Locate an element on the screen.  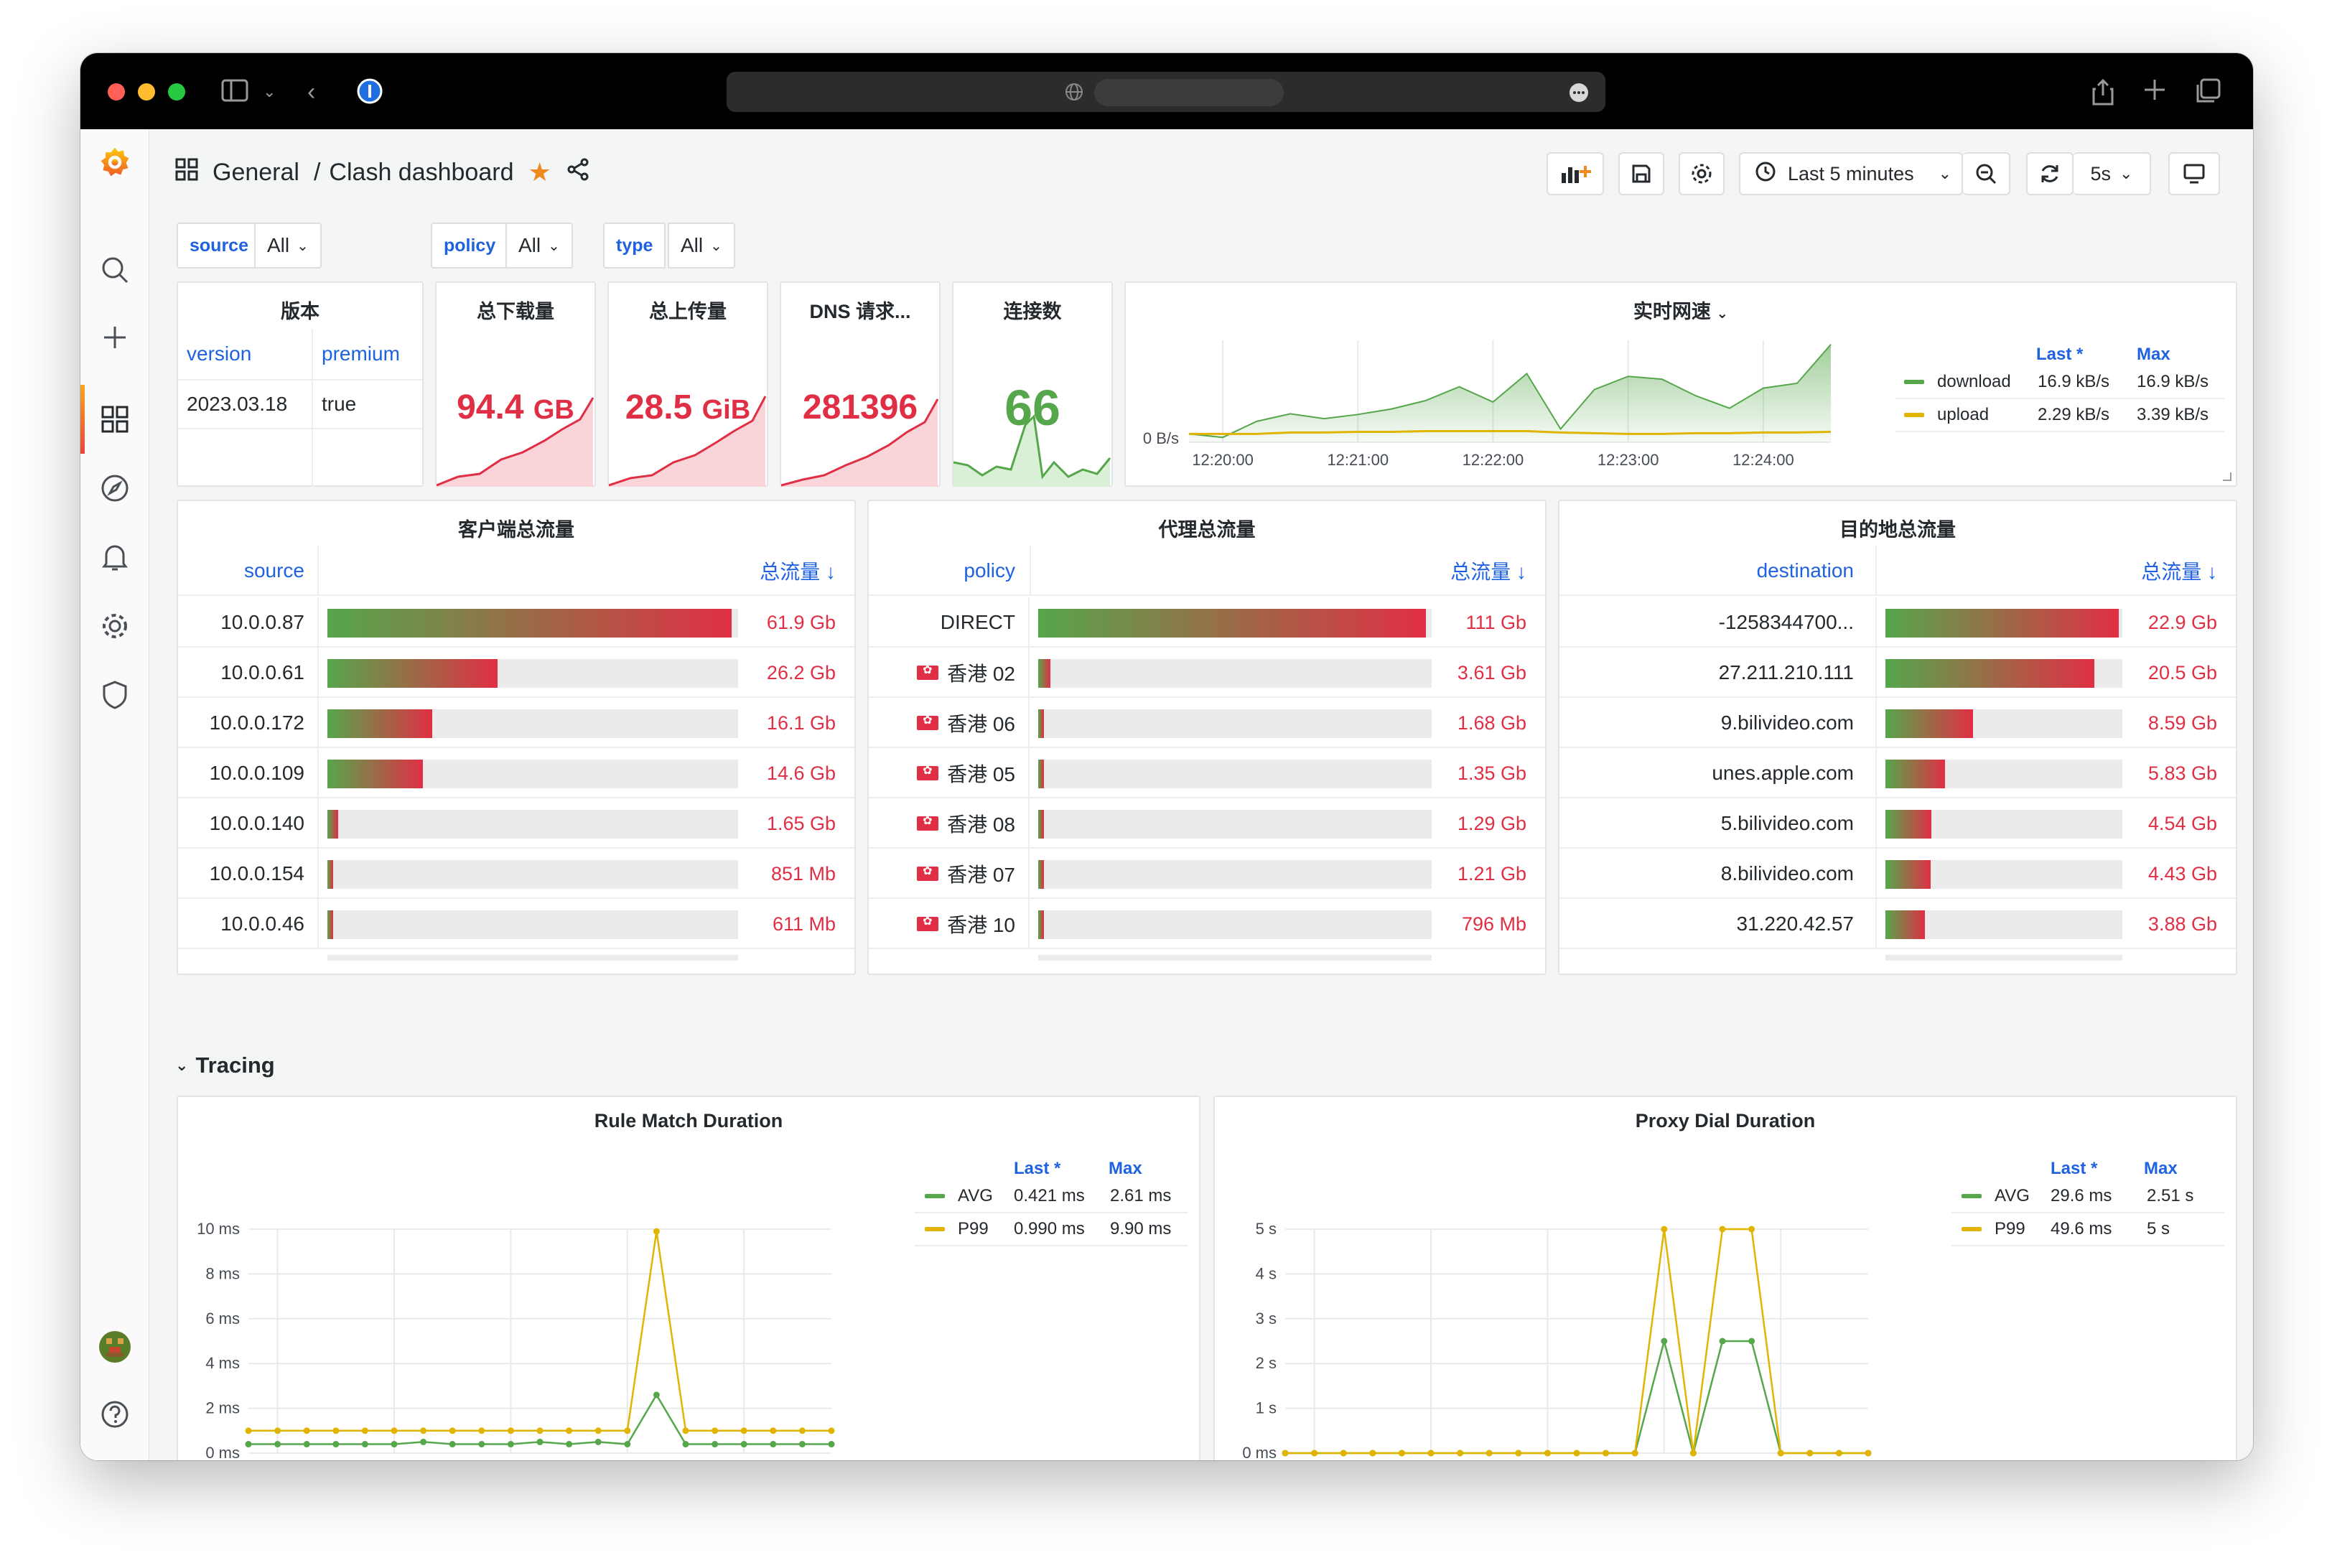
row-key-text: 10.0.0.87 is located at coordinates (262, 622).